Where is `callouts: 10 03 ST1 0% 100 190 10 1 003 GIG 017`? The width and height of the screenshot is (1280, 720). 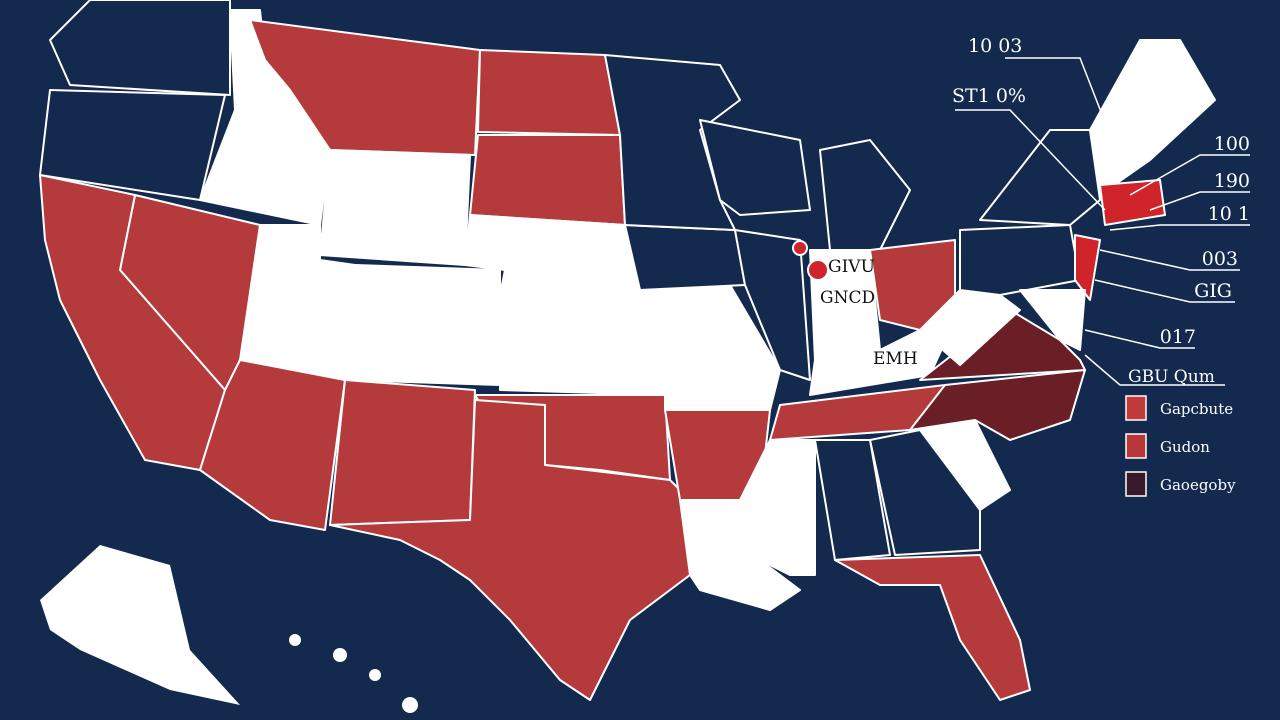
callouts: 10 03 ST1 0% 100 190 10 1 003 GIG 017 is located at coordinates (1101, 191).